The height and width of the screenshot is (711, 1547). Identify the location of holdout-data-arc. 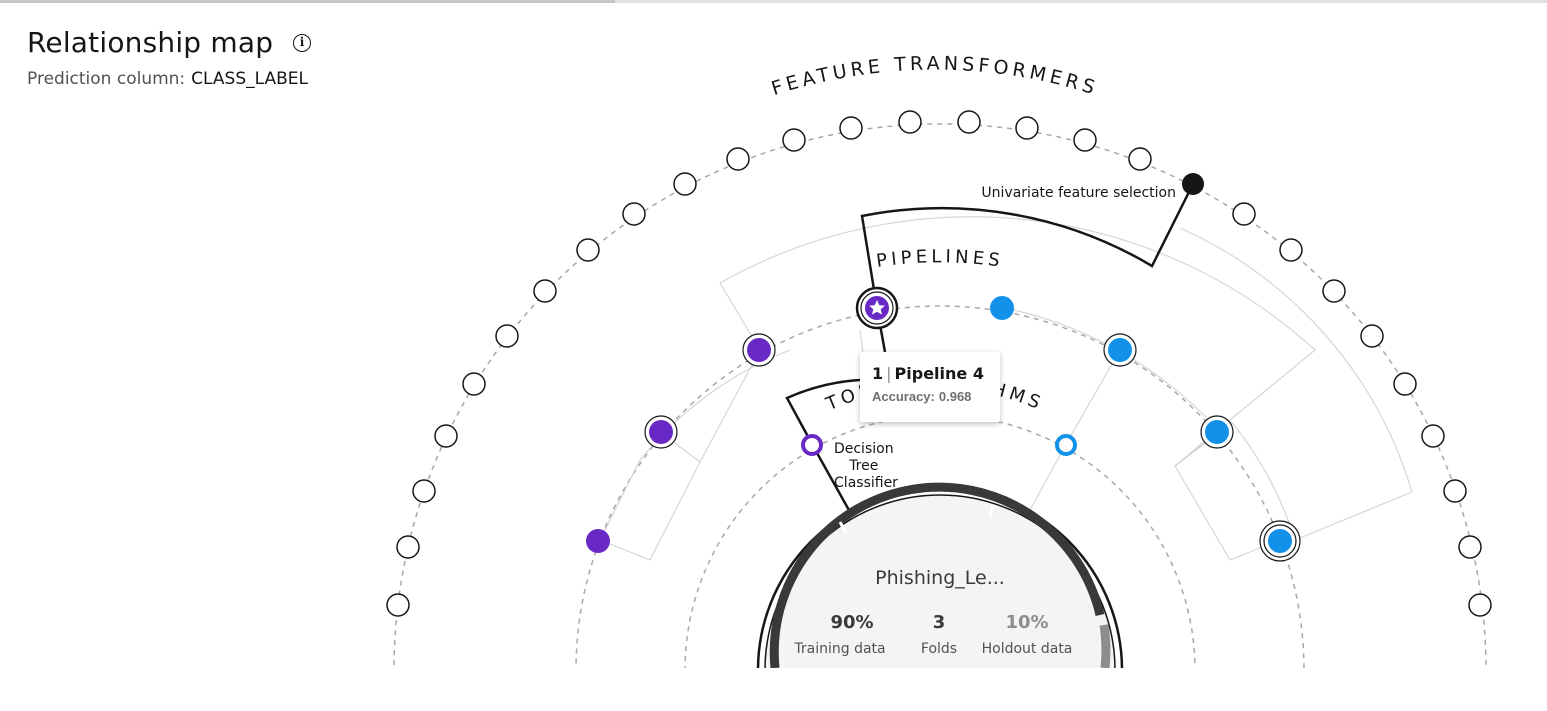
(1105, 646).